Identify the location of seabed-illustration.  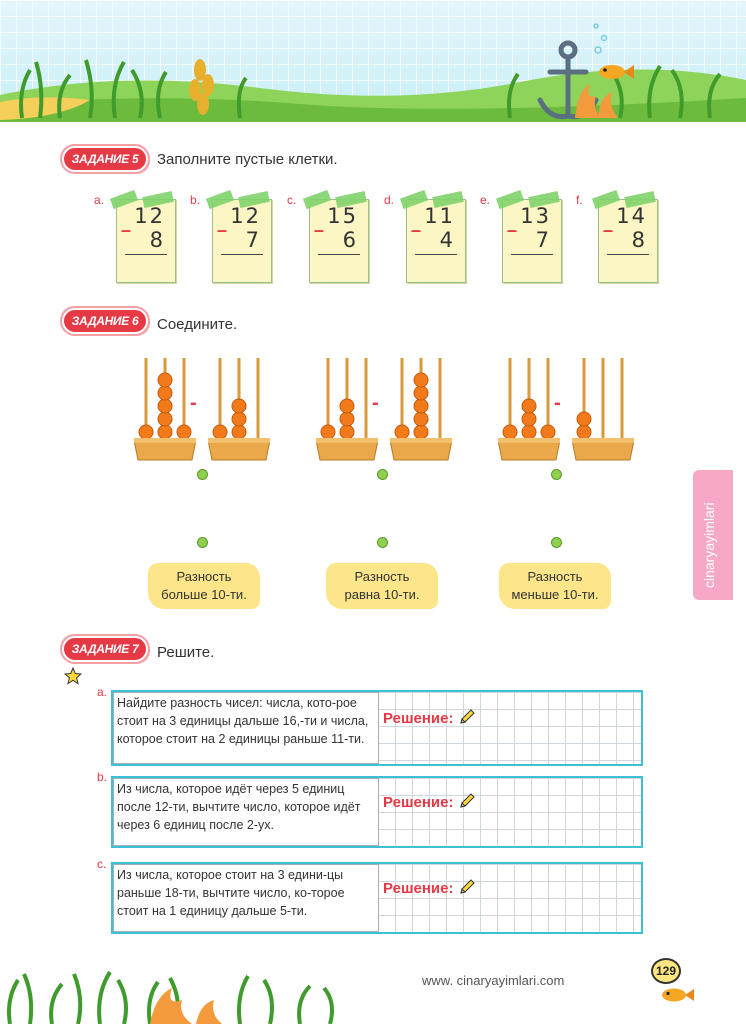
(373, 72).